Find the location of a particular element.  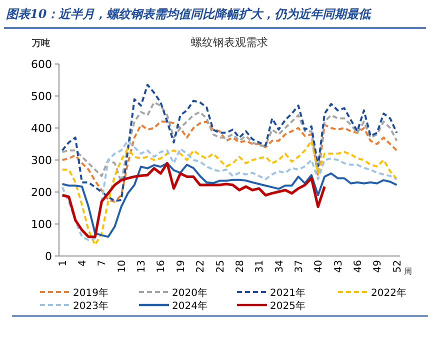

x-tick-label: 1 is located at coordinates (63, 263).